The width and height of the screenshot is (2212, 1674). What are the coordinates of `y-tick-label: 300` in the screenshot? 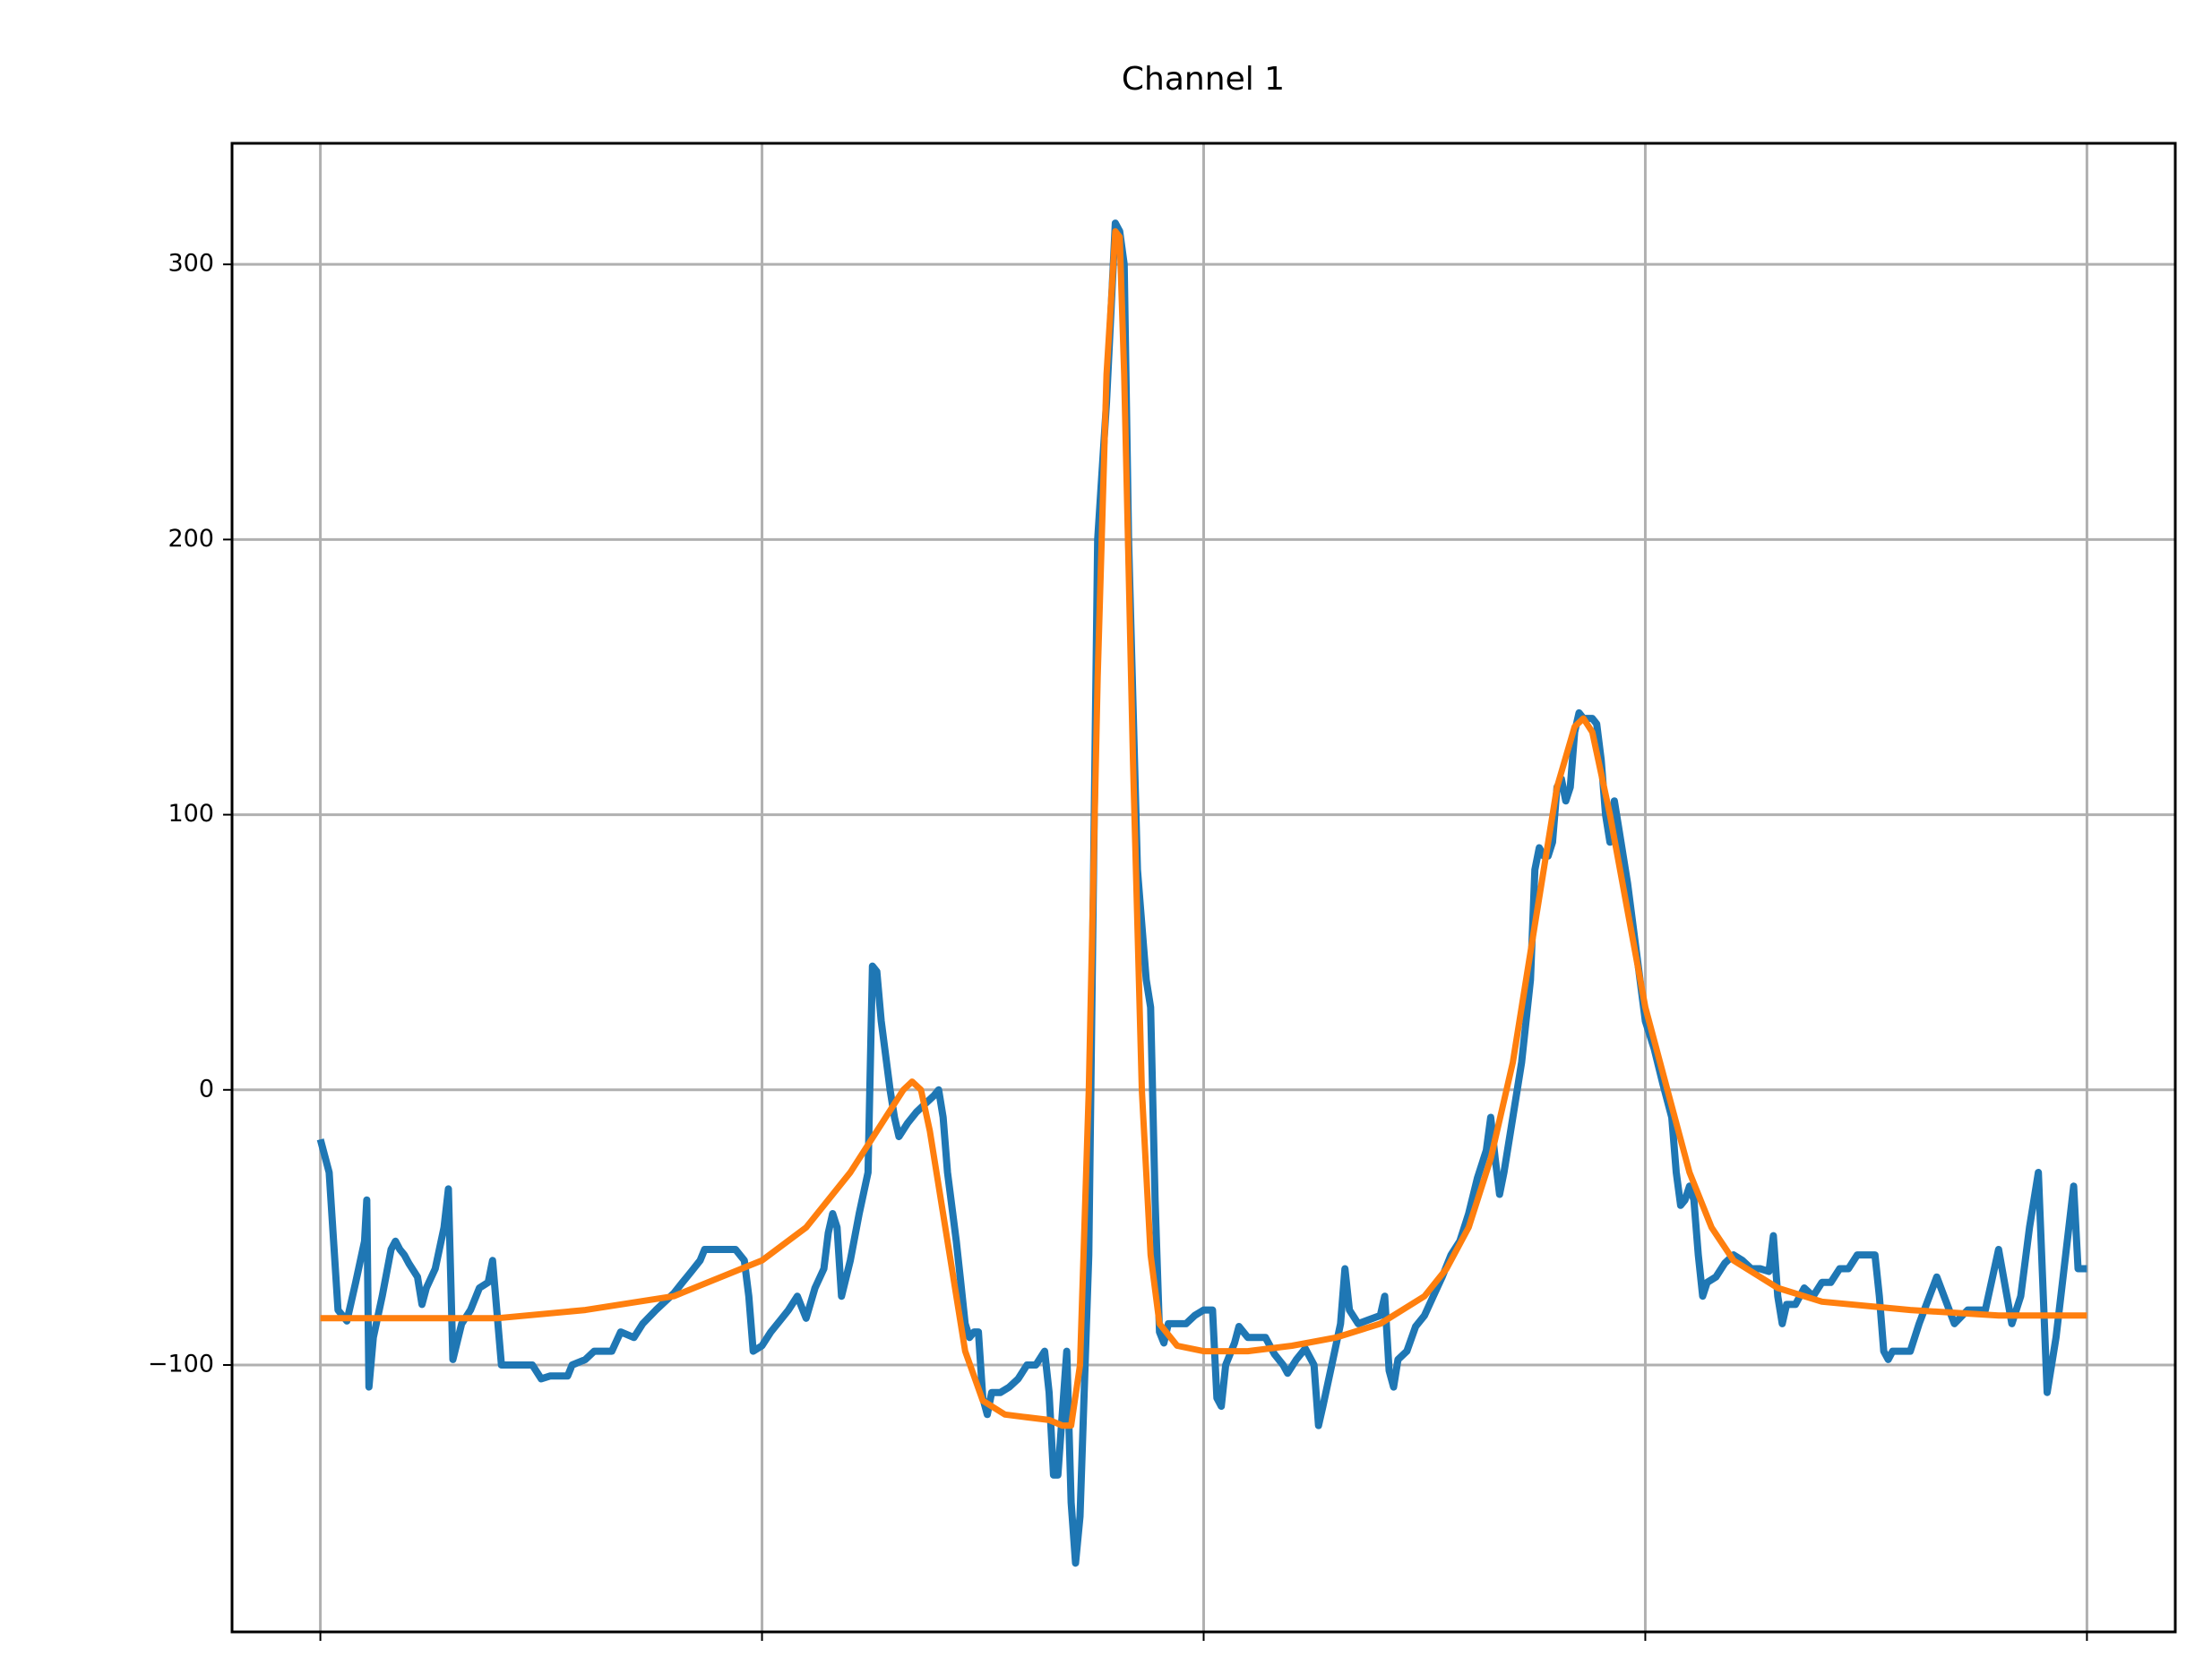 It's located at (191, 264).